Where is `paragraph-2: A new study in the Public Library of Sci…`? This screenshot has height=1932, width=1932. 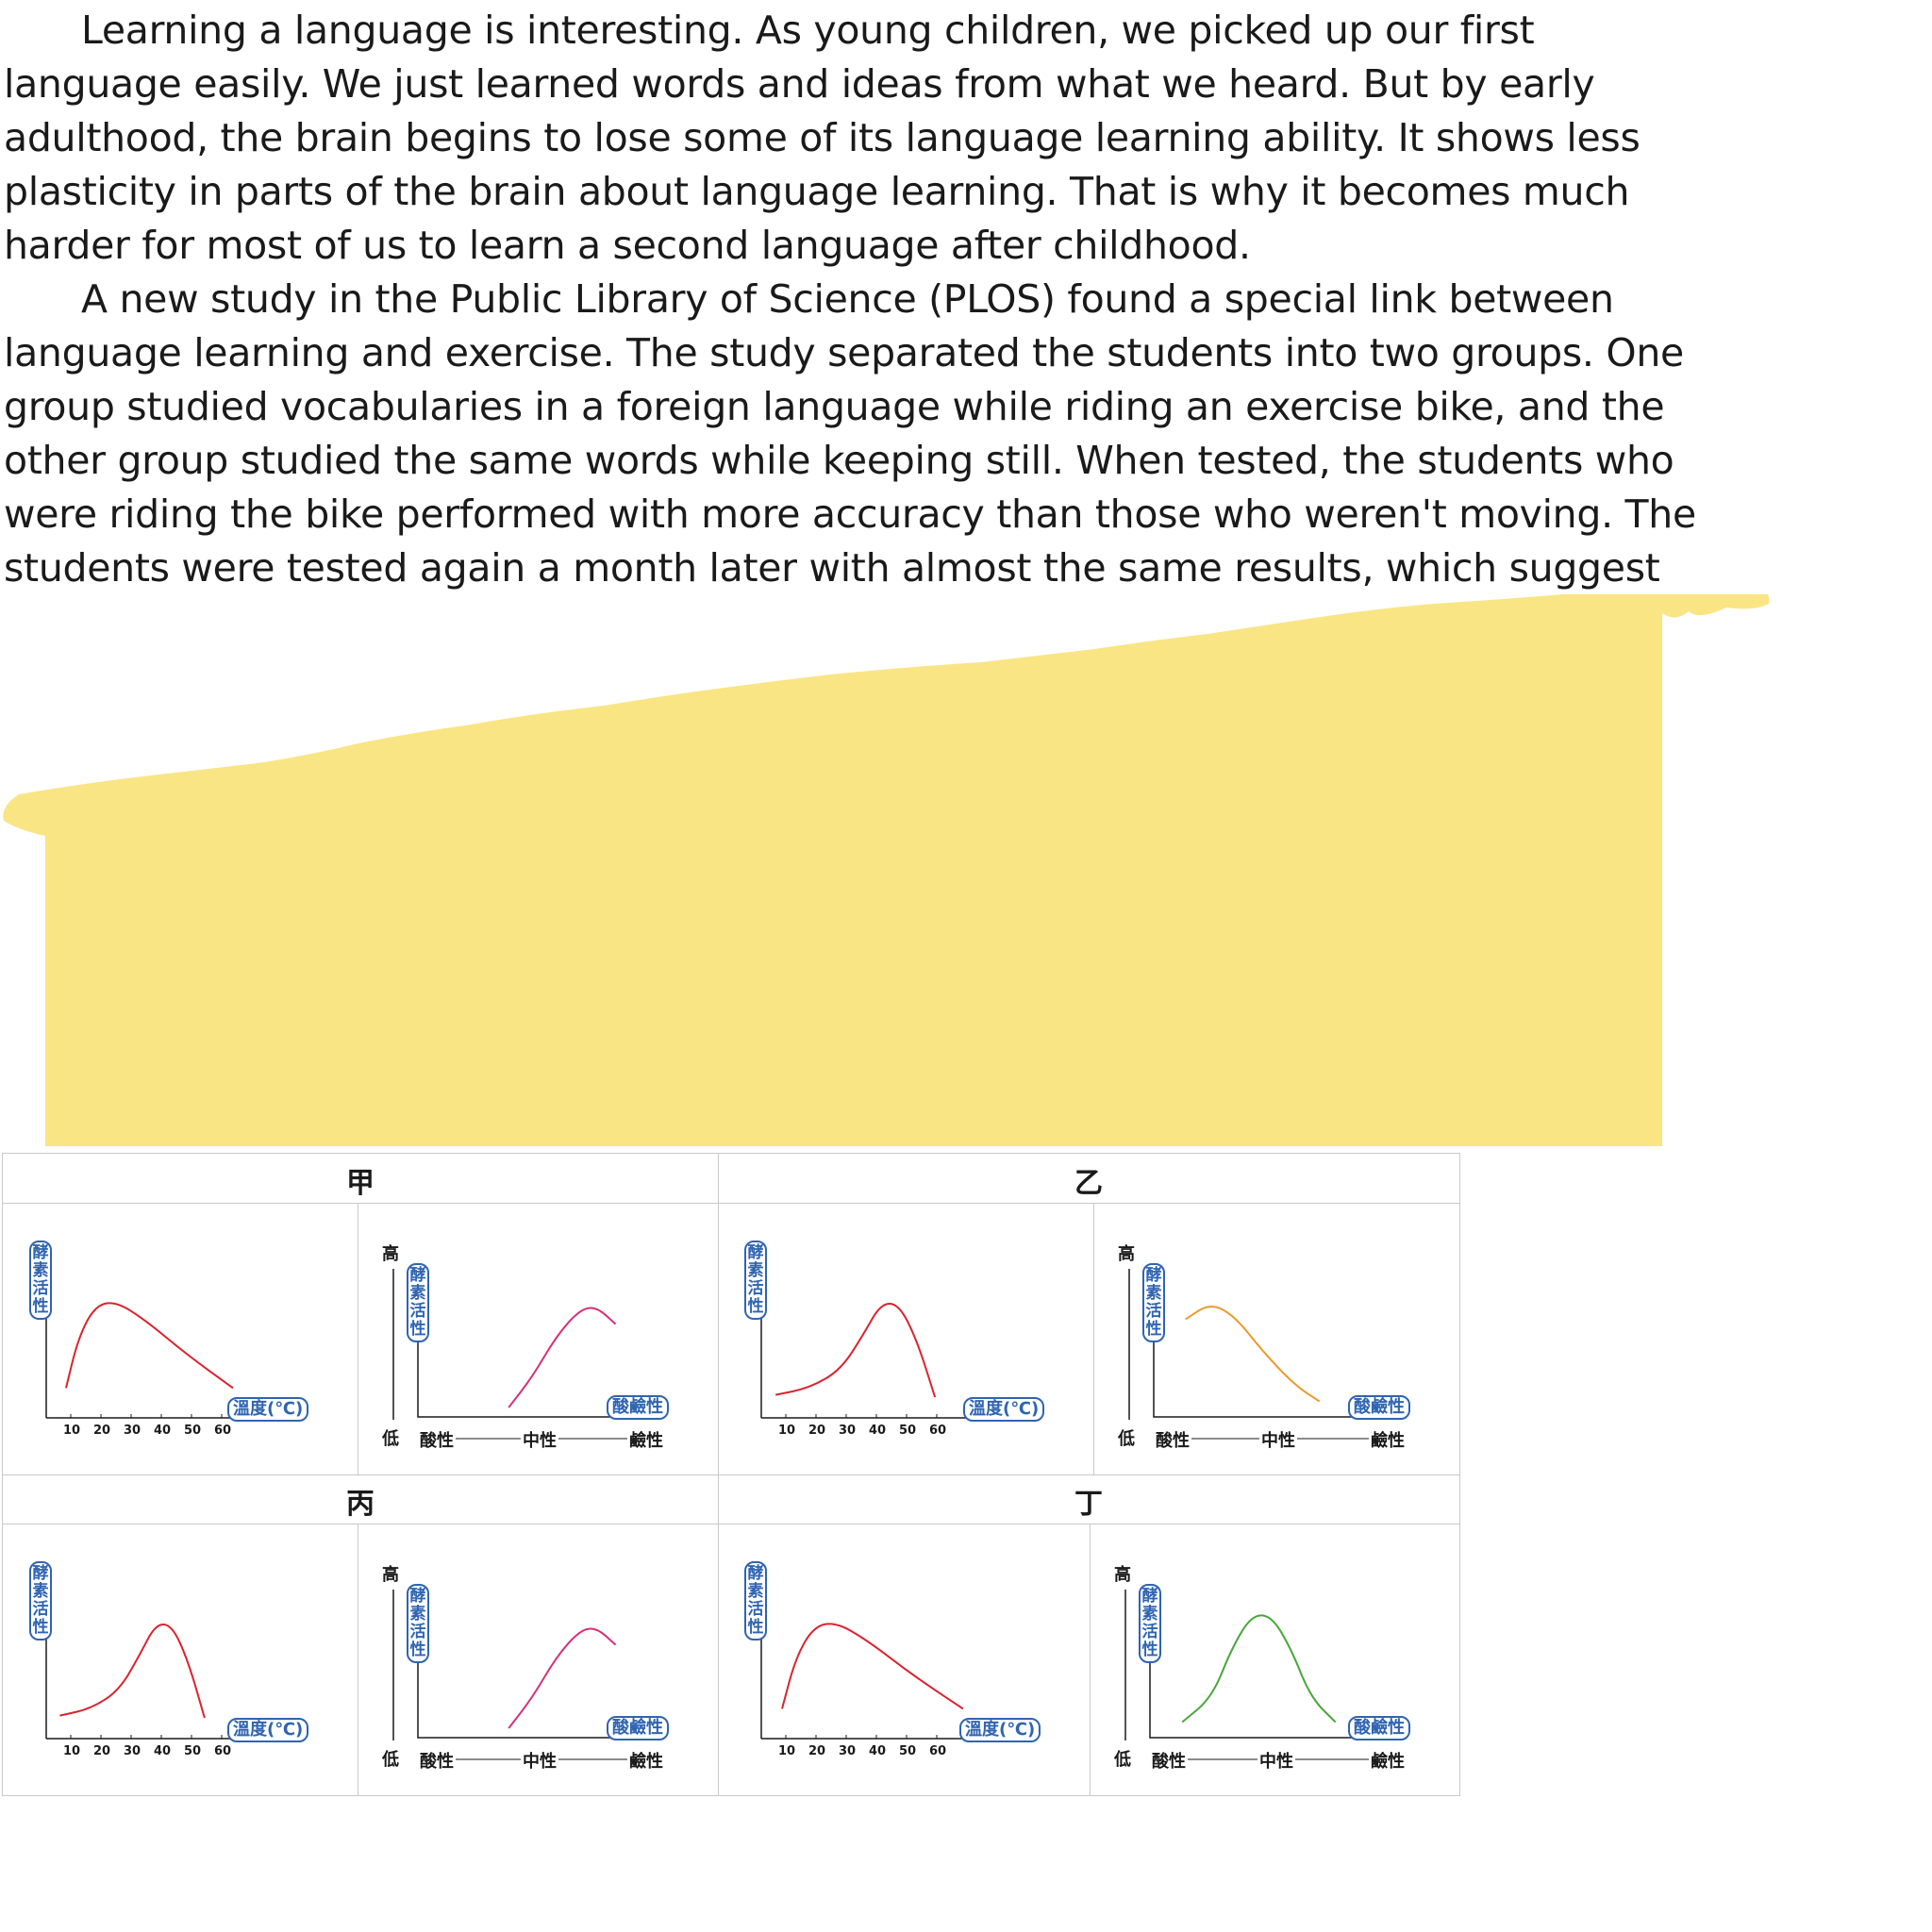 paragraph-2: A new study in the Public Library of Sci… is located at coordinates (850, 434).